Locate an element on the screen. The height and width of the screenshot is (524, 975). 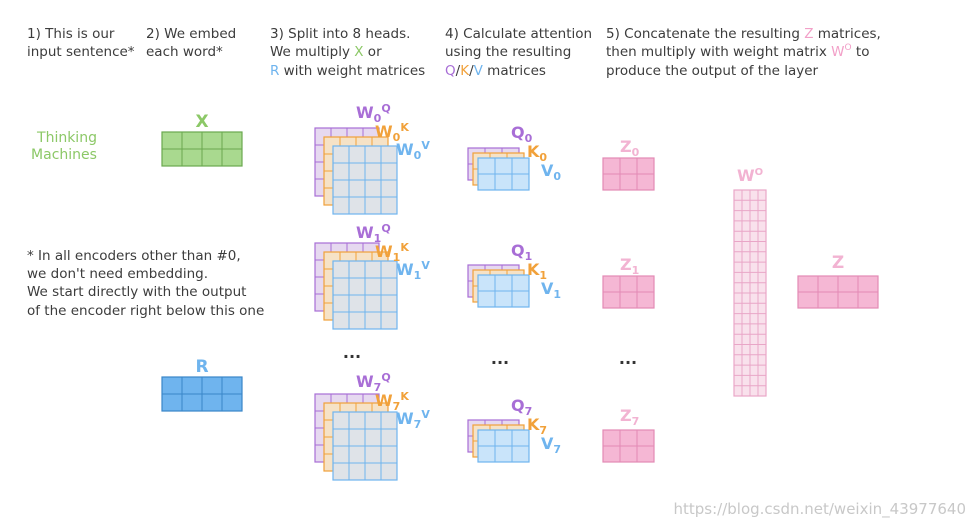
r-cells is located at coordinates (202, 394).